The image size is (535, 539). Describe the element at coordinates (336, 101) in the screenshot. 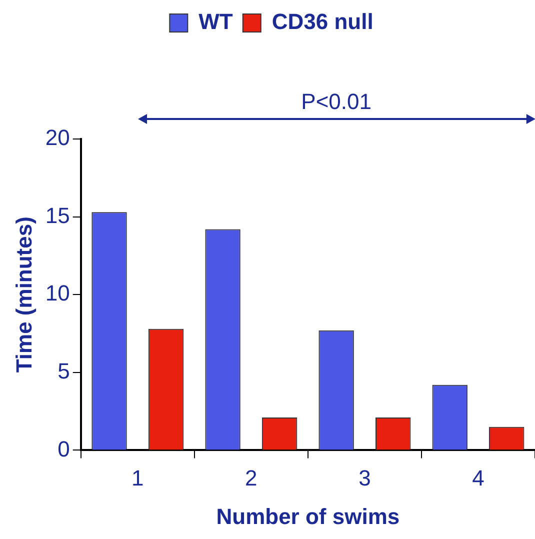

I see `text: P<0.01` at that location.